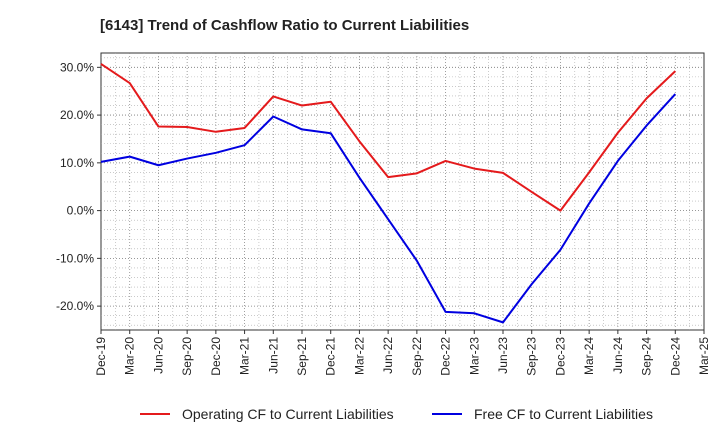  I want to click on x-tick-label: Sep-20, so click(187, 356).